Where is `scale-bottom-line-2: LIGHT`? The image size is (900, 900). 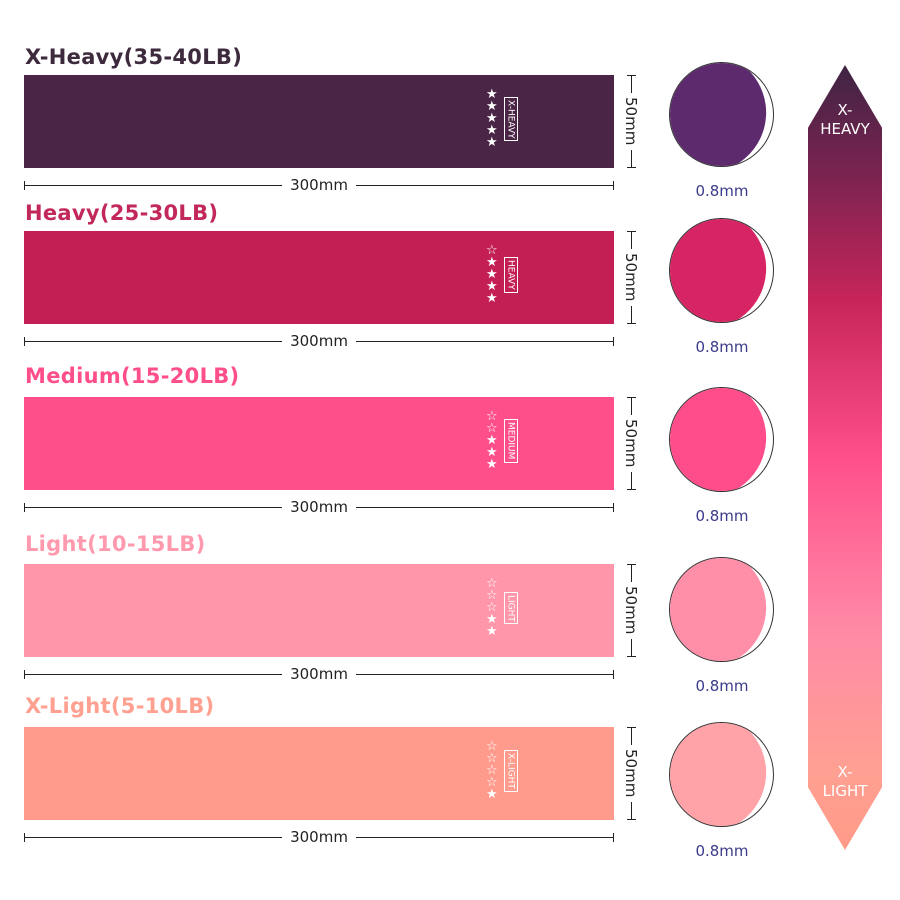 scale-bottom-line-2: LIGHT is located at coordinates (845, 791).